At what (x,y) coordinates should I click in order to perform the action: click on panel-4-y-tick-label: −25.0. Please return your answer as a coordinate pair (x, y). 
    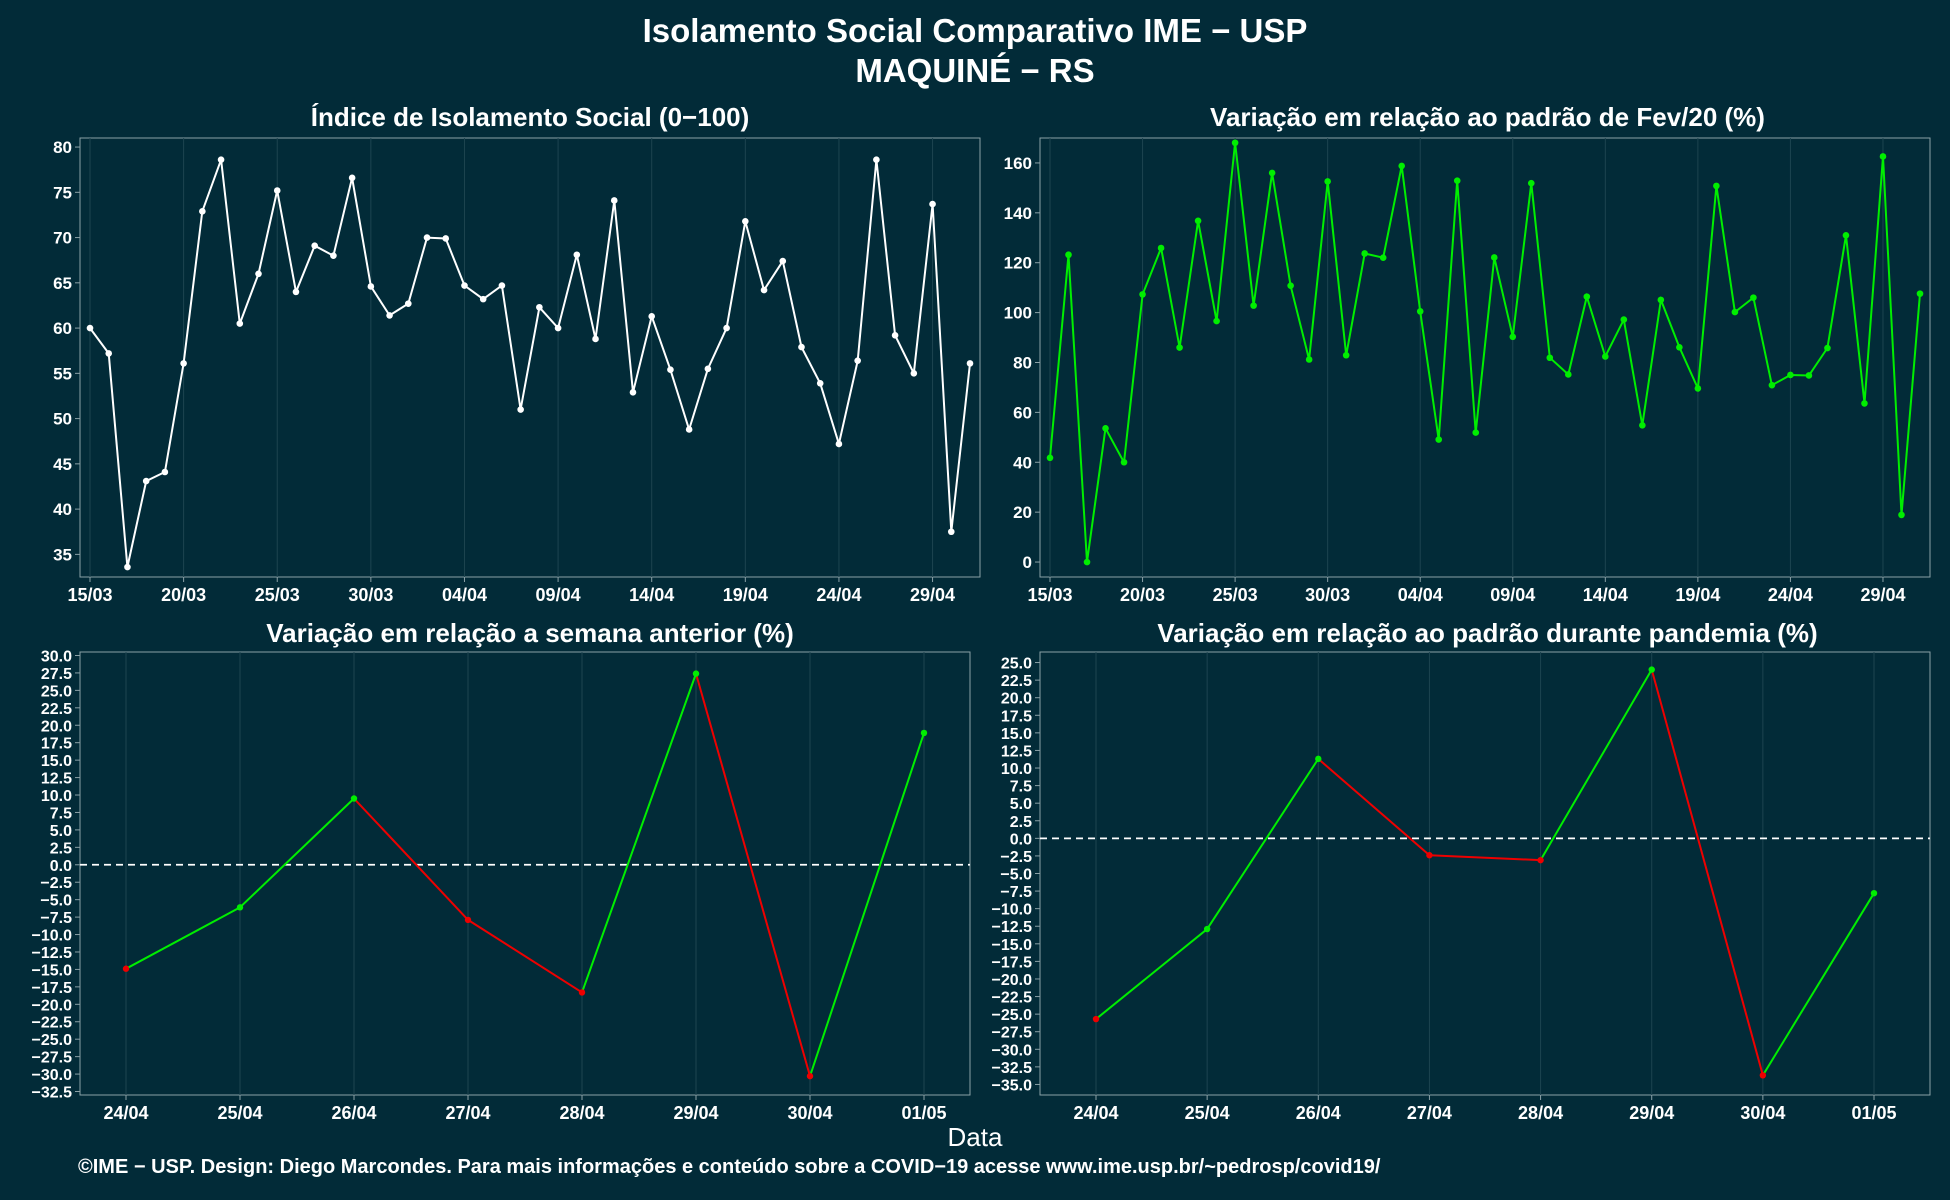
    Looking at the image, I should click on (1012, 1015).